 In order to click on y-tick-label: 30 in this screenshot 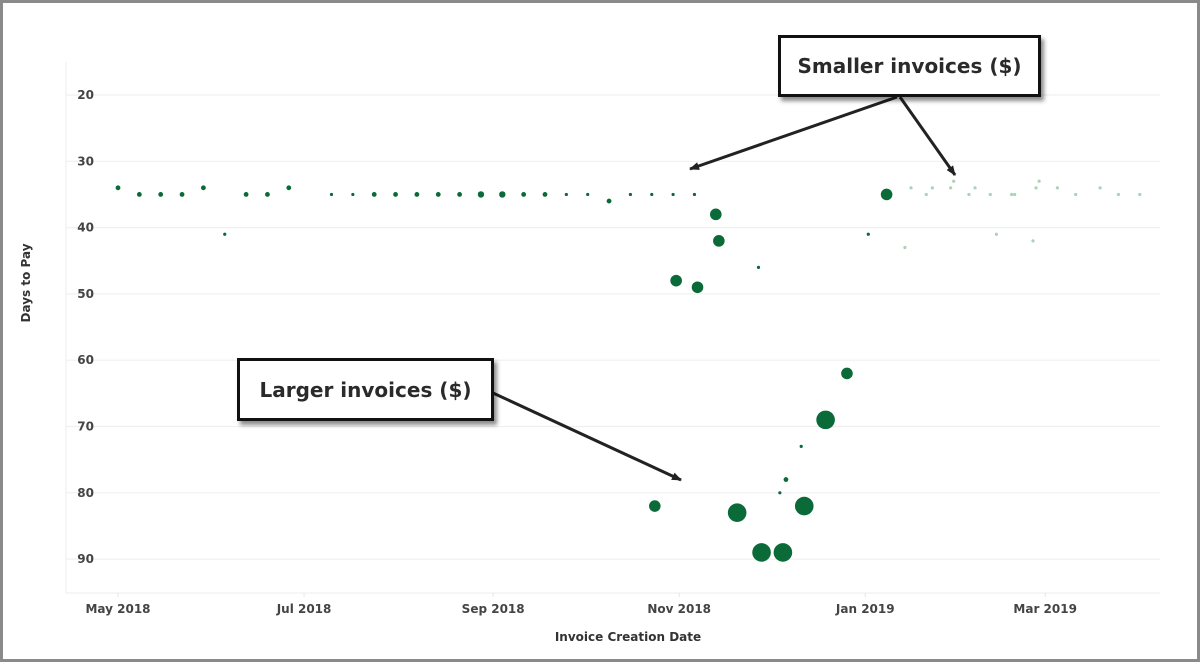, I will do `click(85, 161)`.